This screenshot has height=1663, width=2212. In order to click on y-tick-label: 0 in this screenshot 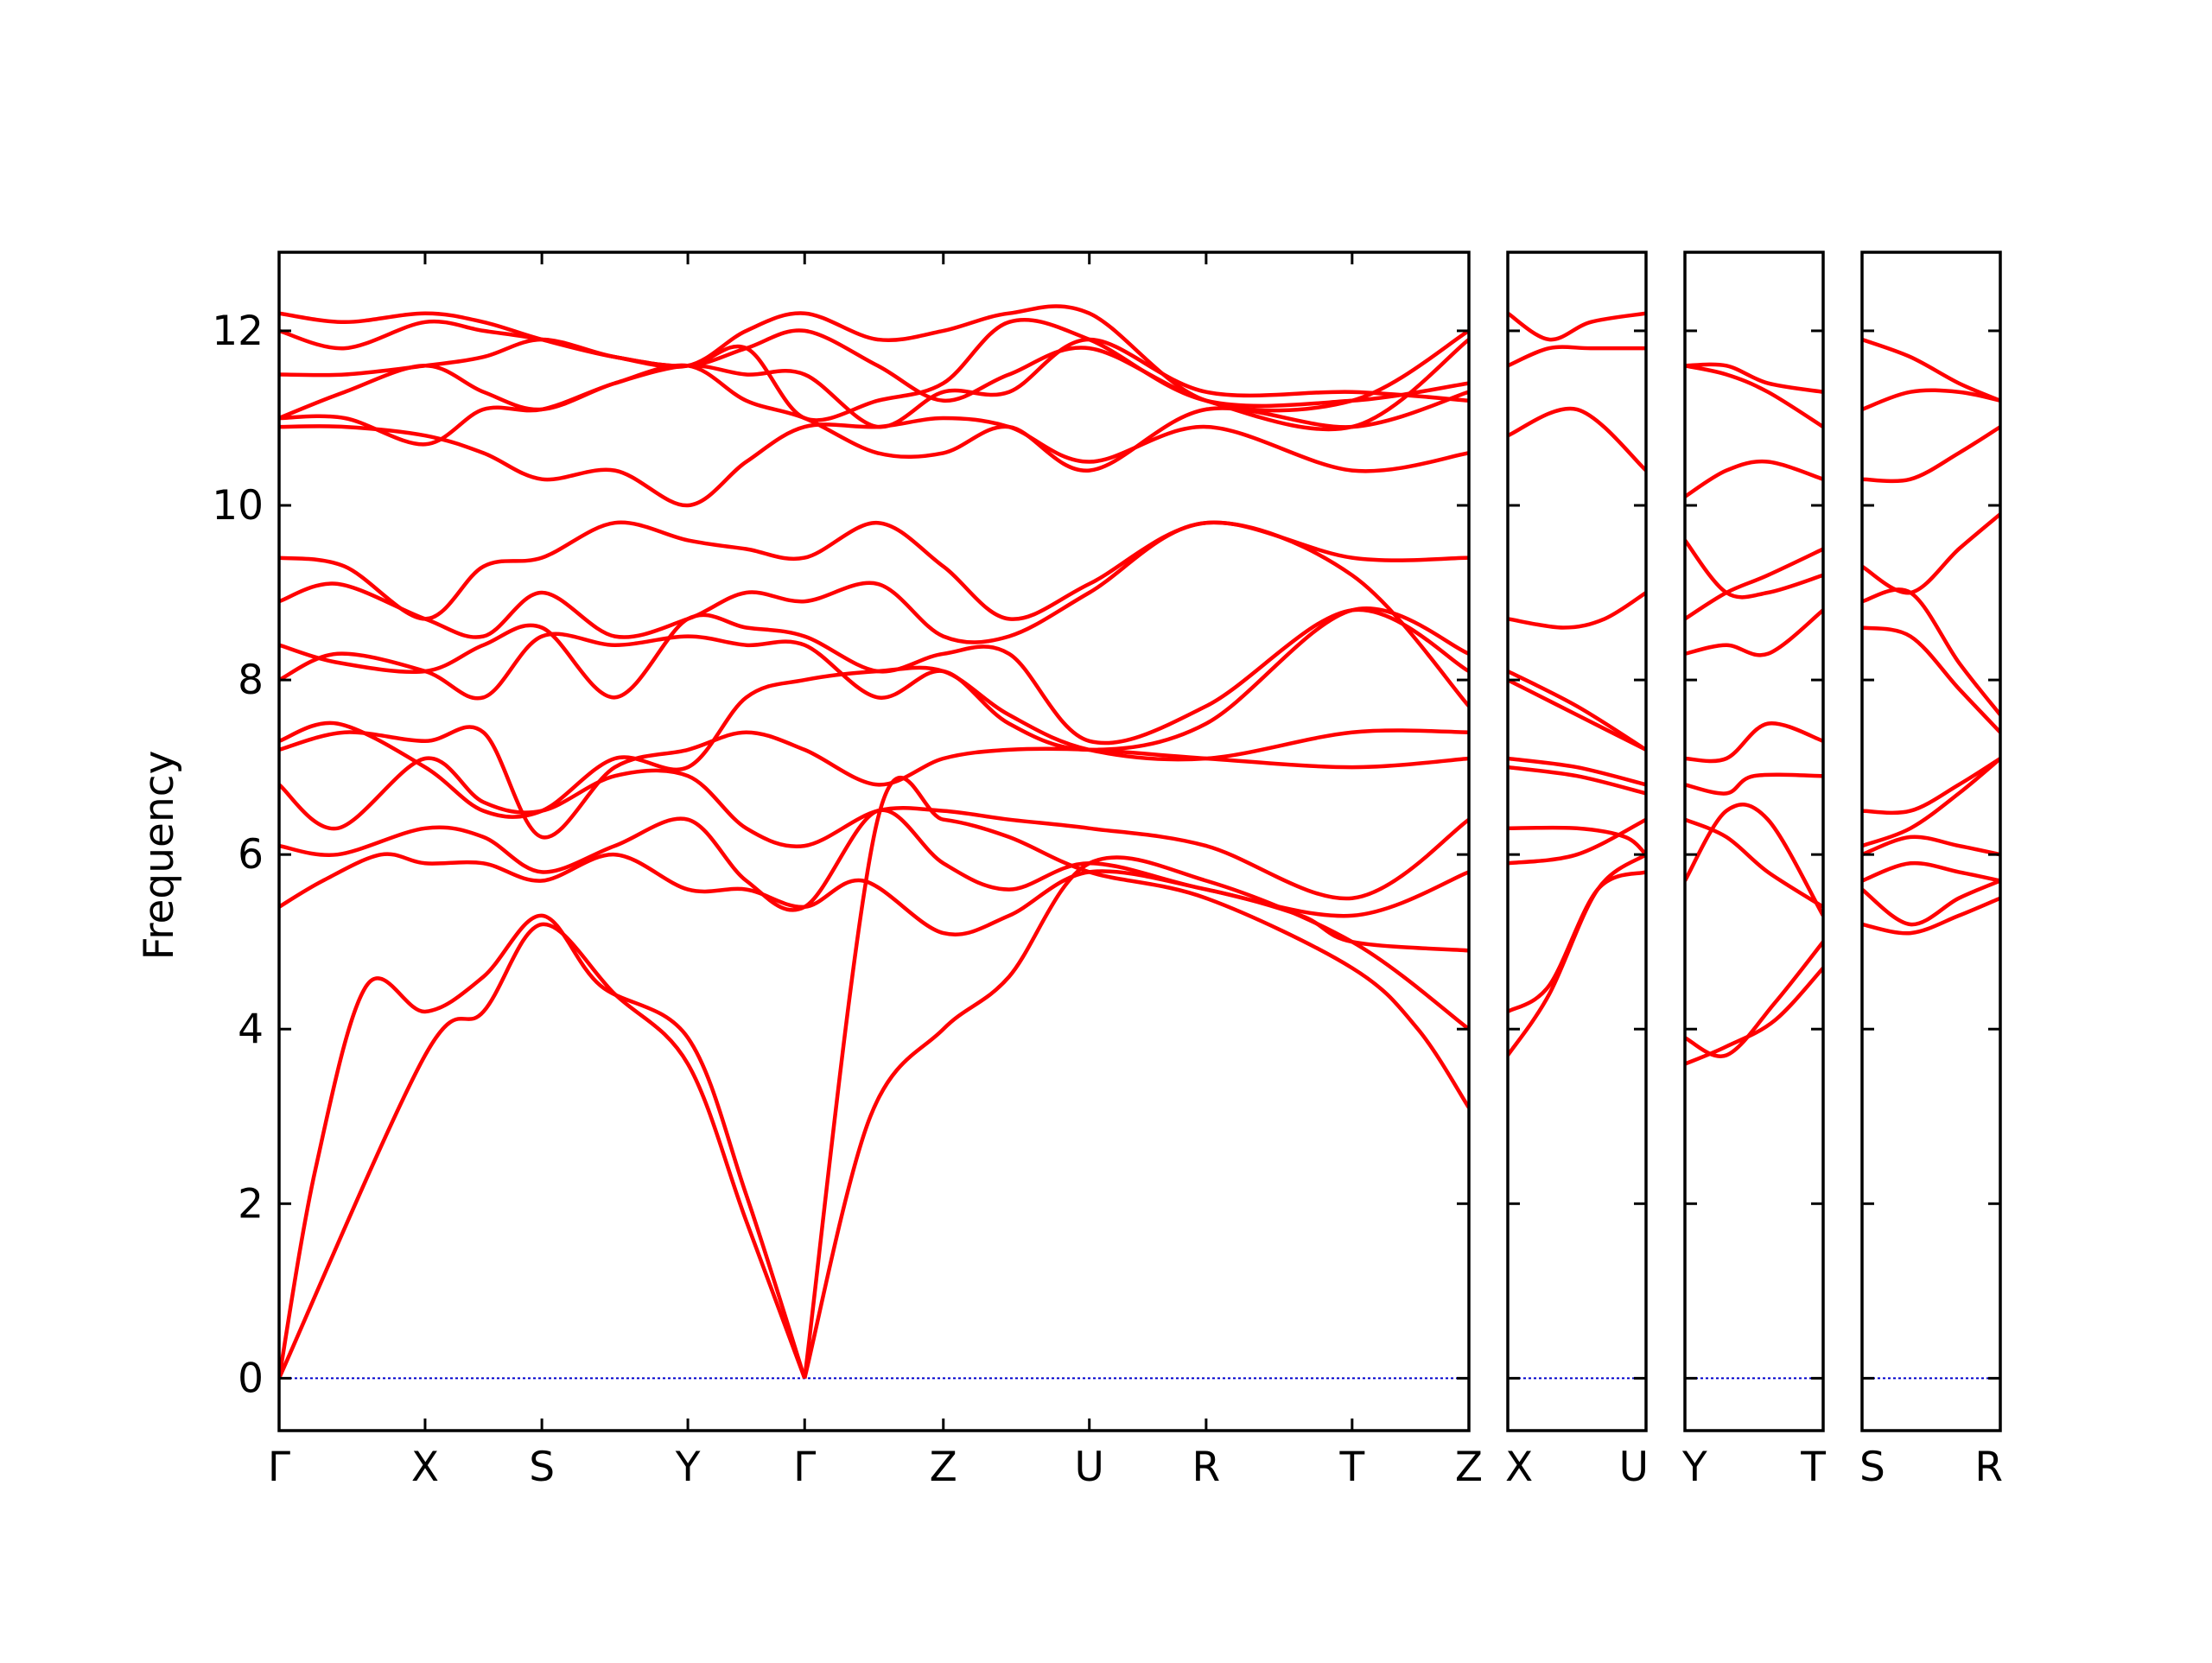, I will do `click(251, 1379)`.